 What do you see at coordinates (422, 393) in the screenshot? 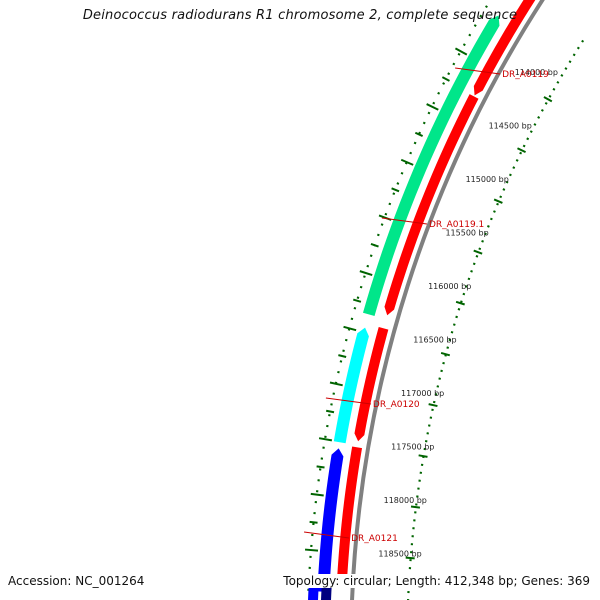
I see `tick-label: 117000 bp` at bounding box center [422, 393].